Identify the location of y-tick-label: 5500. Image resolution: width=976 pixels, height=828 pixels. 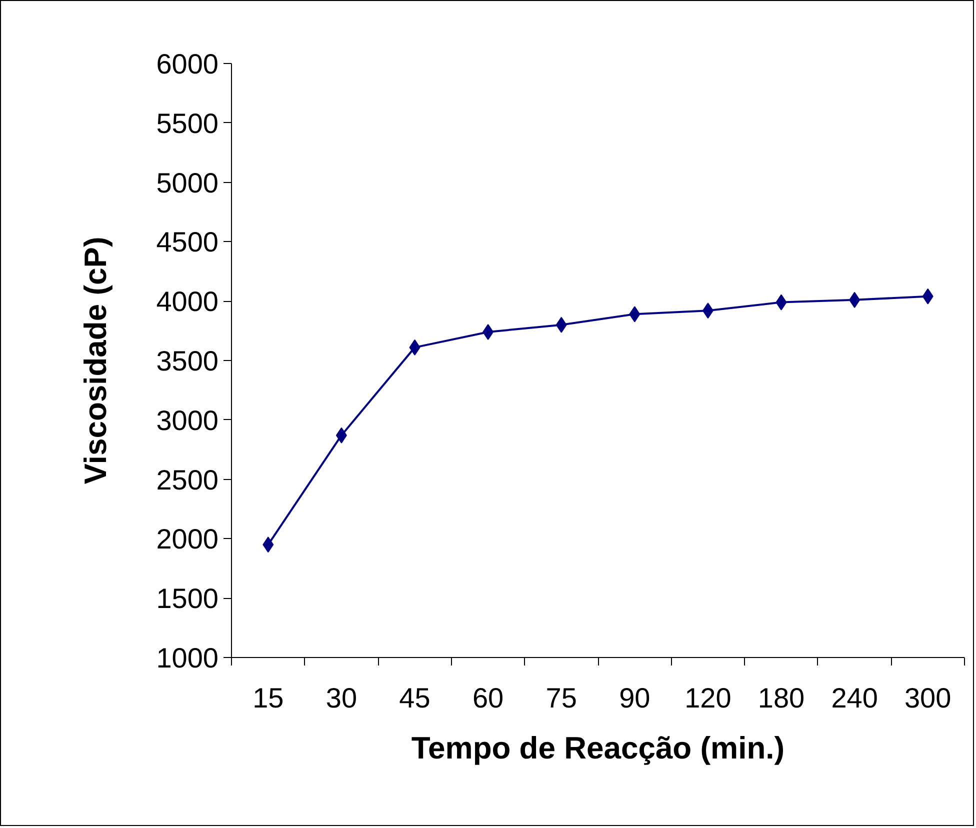
(187, 123).